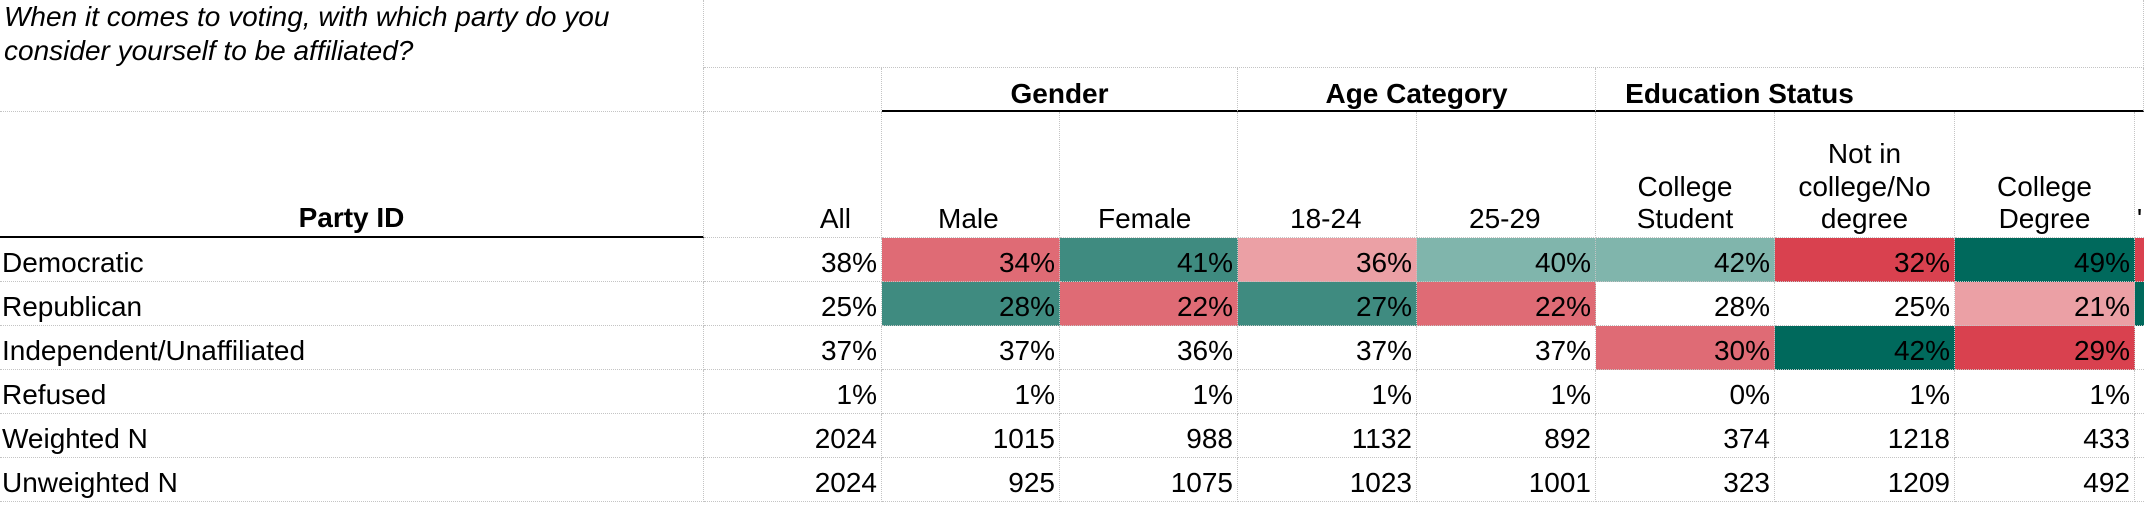 The height and width of the screenshot is (512, 2144). I want to click on data-cell: 892, so click(1506, 436).